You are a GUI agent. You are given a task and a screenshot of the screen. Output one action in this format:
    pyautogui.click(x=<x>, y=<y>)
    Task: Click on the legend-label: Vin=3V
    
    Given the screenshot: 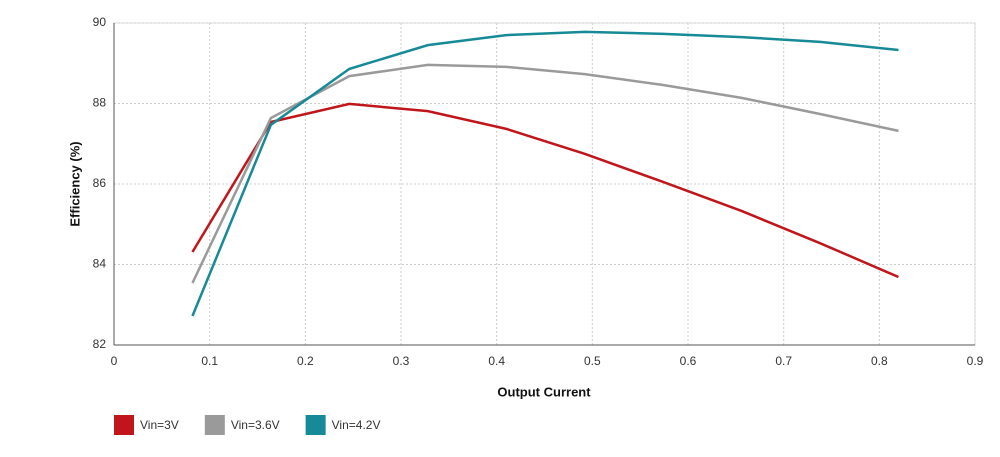 What is the action you would take?
    pyautogui.click(x=159, y=425)
    